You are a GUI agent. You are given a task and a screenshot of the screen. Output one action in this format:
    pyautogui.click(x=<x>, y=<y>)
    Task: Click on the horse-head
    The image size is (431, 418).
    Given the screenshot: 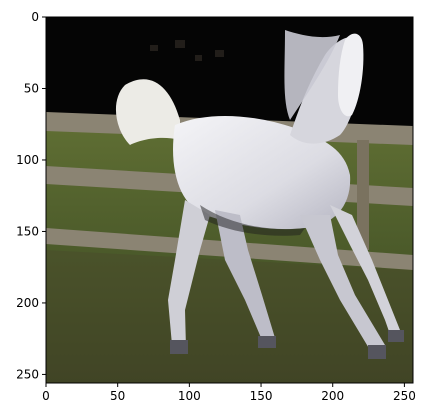 What is the action you would take?
    pyautogui.click(x=351, y=75)
    